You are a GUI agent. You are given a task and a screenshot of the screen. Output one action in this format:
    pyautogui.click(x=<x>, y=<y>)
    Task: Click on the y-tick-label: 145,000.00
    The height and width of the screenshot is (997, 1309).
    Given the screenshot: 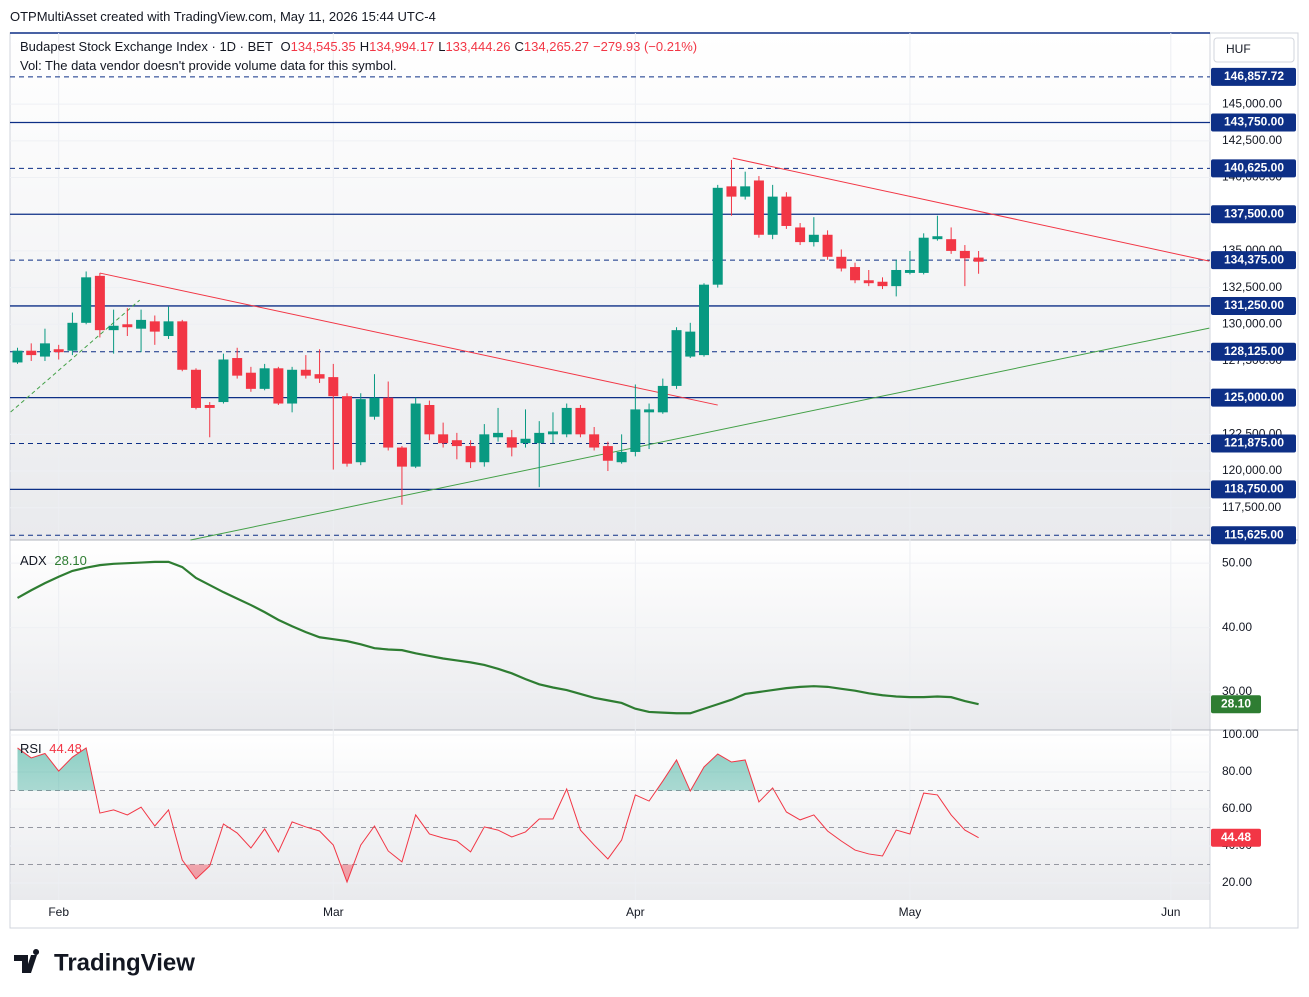 What is the action you would take?
    pyautogui.click(x=1252, y=103)
    